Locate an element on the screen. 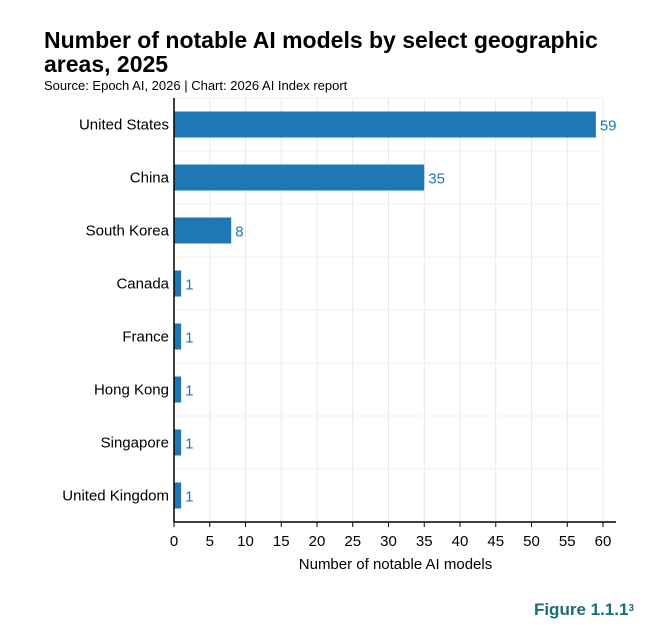 The image size is (656, 631). x-tick-label: 30 is located at coordinates (388, 541).